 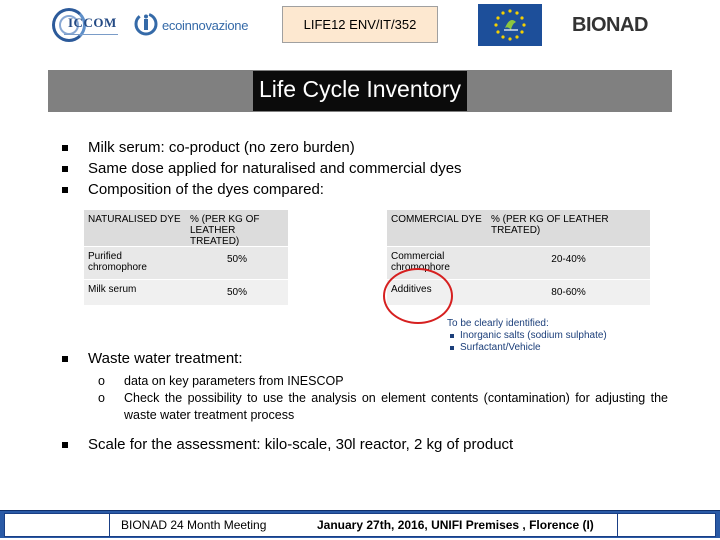 I want to click on additives-highlight-circle, so click(x=418, y=296).